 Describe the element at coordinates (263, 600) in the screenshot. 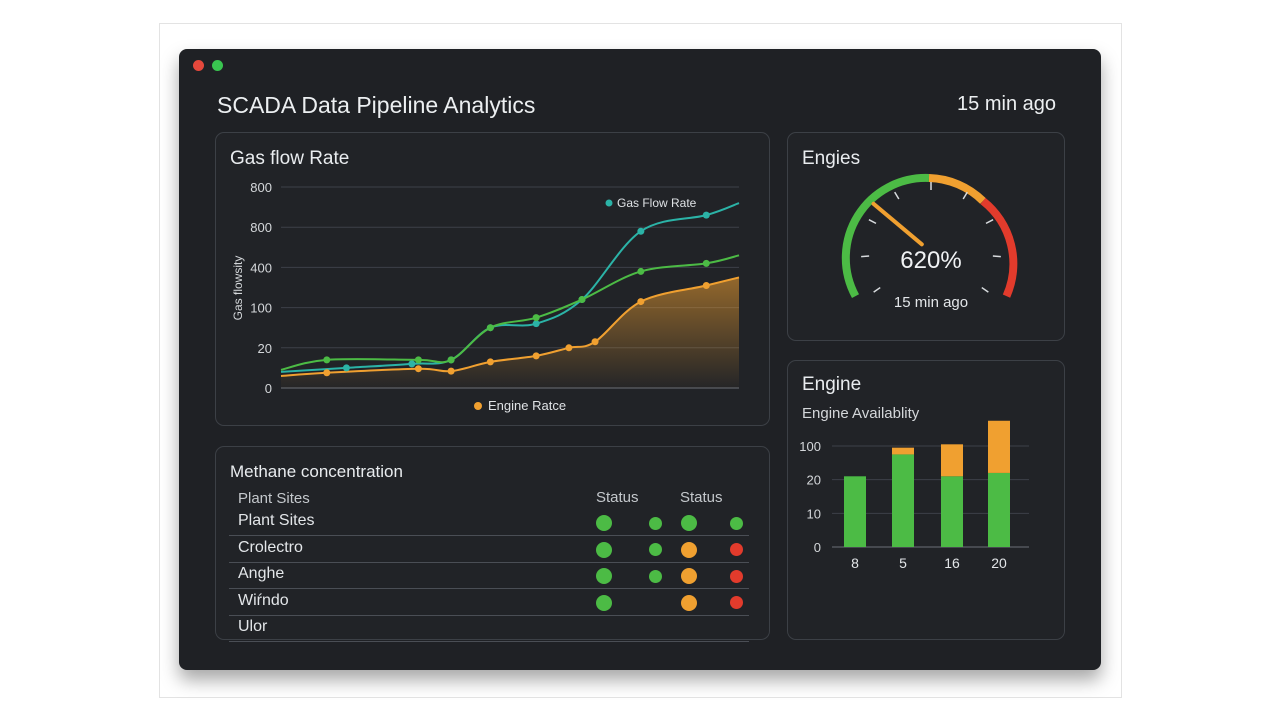

I see `site-name: Wiŕndo` at that location.